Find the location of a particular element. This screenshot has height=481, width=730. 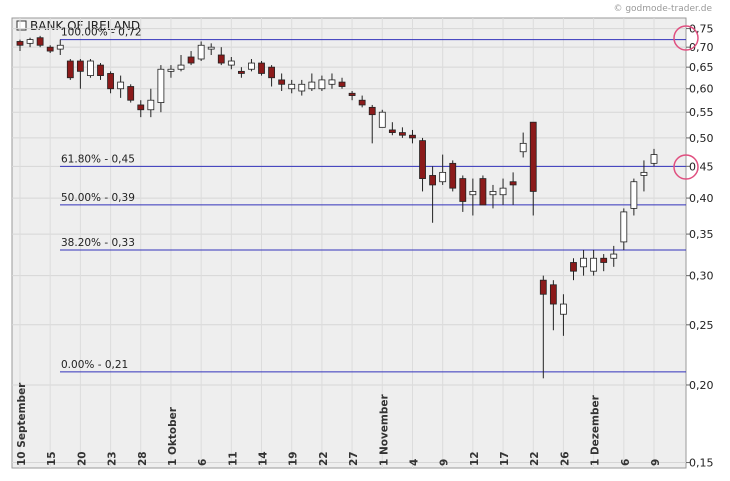

source: © godmode-trader.de is located at coordinates (662, 9).